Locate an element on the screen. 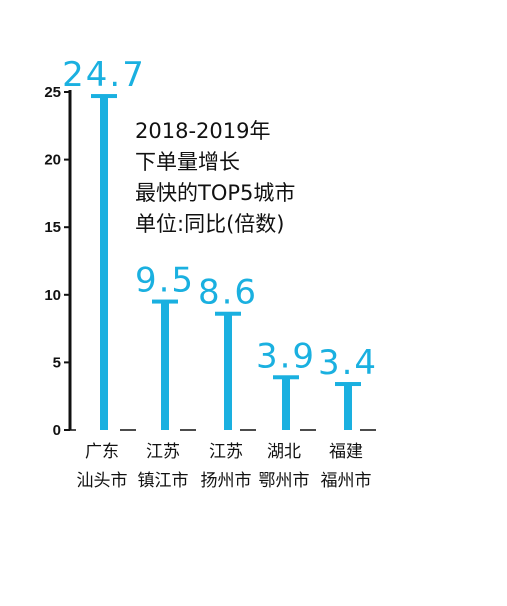 The height and width of the screenshot is (606, 507). category-label-province: 福建 is located at coordinates (346, 452).